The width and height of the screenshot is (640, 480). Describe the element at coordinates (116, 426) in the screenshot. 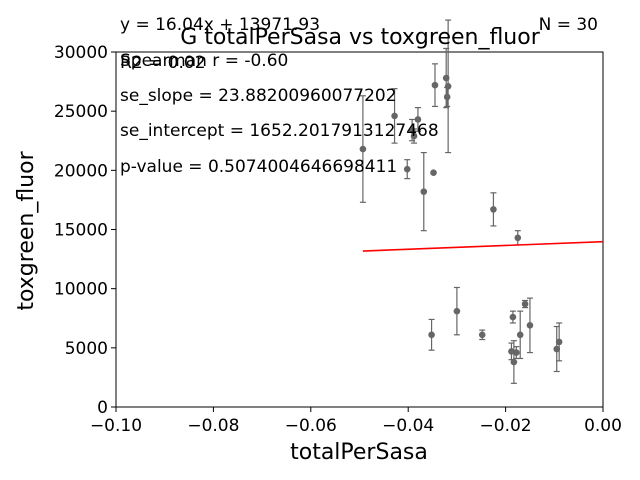

I see `x-tick-label: −0.10` at that location.